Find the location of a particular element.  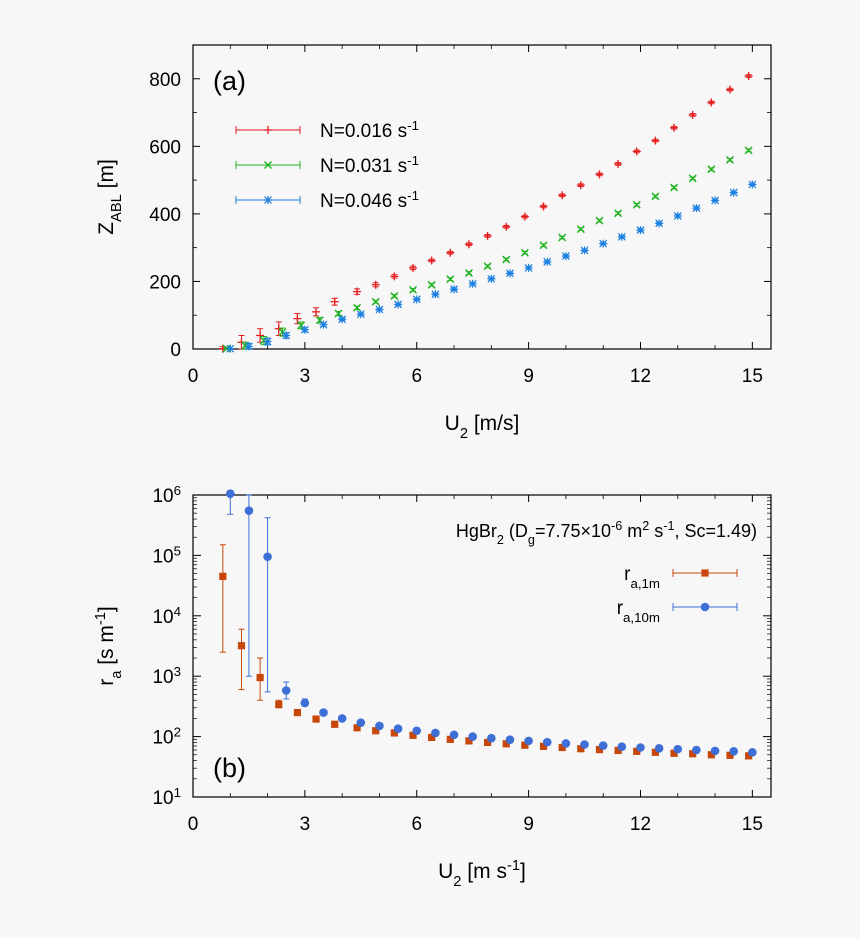

legend-label: ra,10m is located at coordinates (638, 611).